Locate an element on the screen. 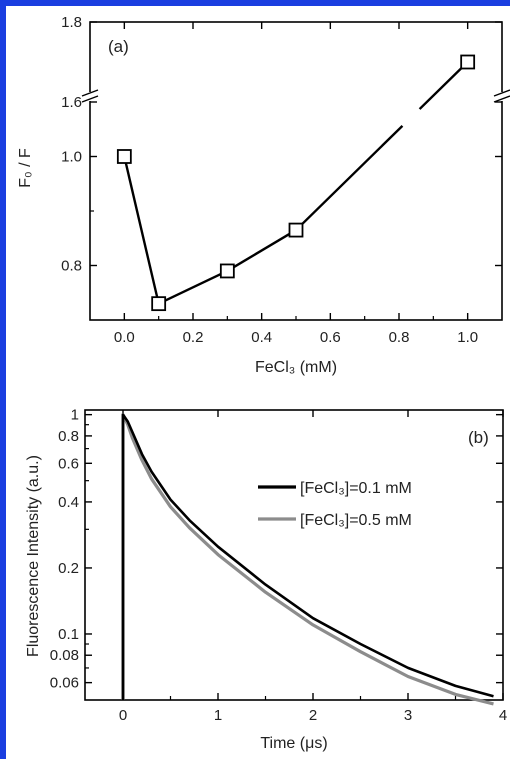 The width and height of the screenshot is (510, 759). panel-b-x-tick-label: 4 is located at coordinates (503, 715).